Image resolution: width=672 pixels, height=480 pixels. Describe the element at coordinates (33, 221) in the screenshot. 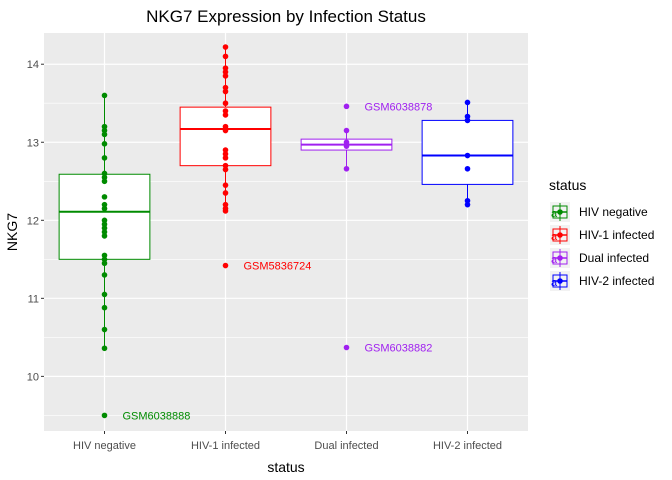

I see `y-tick-label: 12` at that location.